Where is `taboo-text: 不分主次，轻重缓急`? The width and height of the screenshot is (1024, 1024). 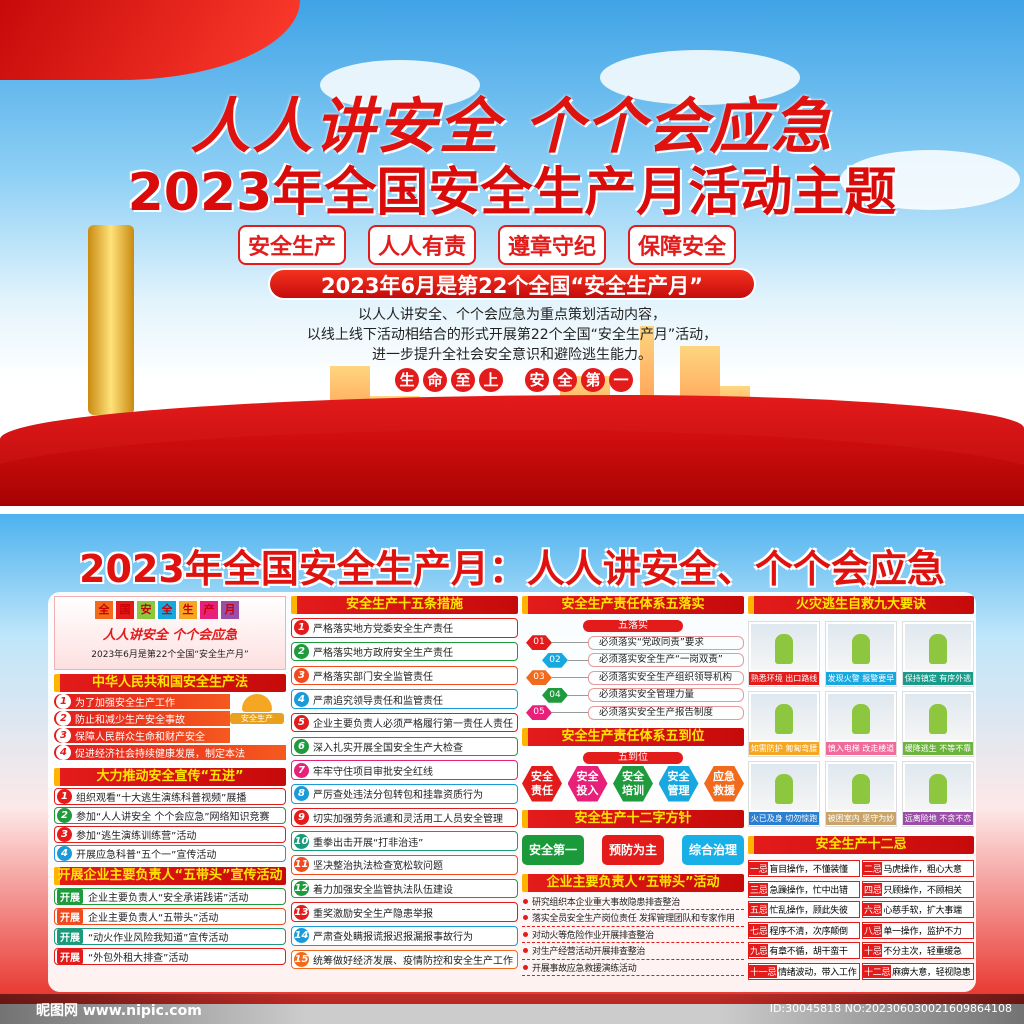 taboo-text: 不分主次，轻重缓急 is located at coordinates (922, 952).